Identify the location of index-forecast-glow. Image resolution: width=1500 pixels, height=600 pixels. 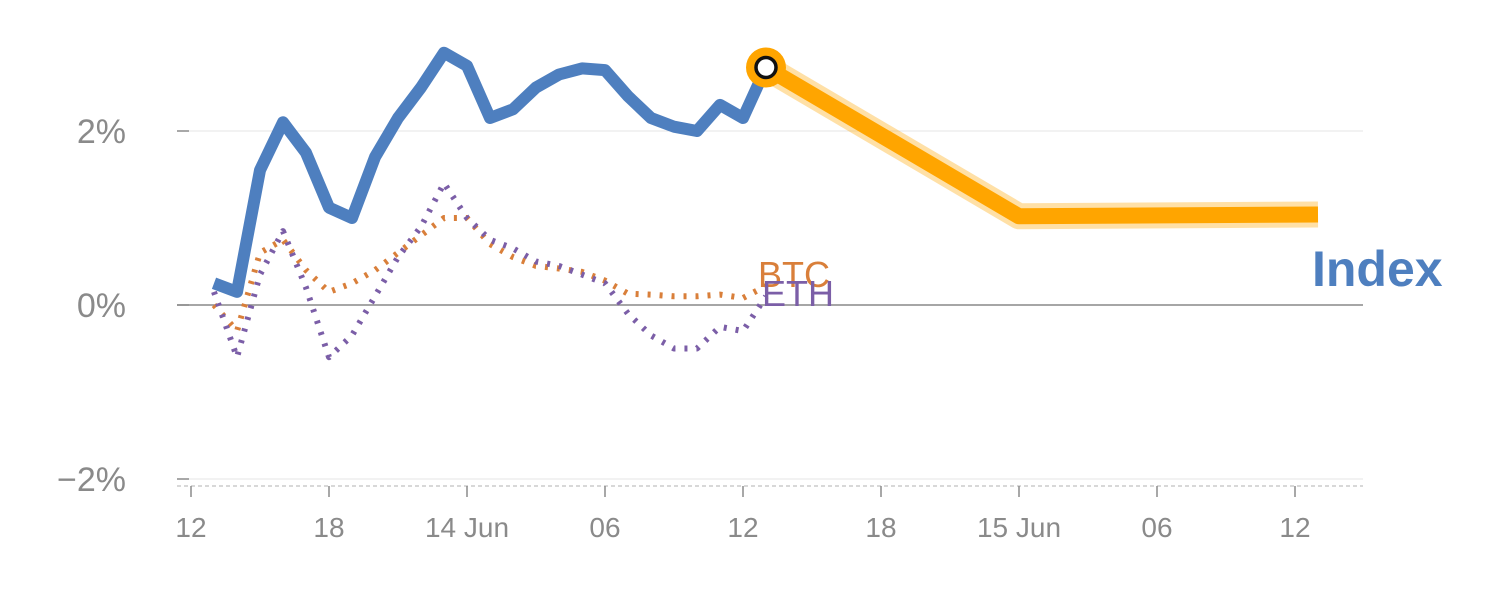
(1039, 143).